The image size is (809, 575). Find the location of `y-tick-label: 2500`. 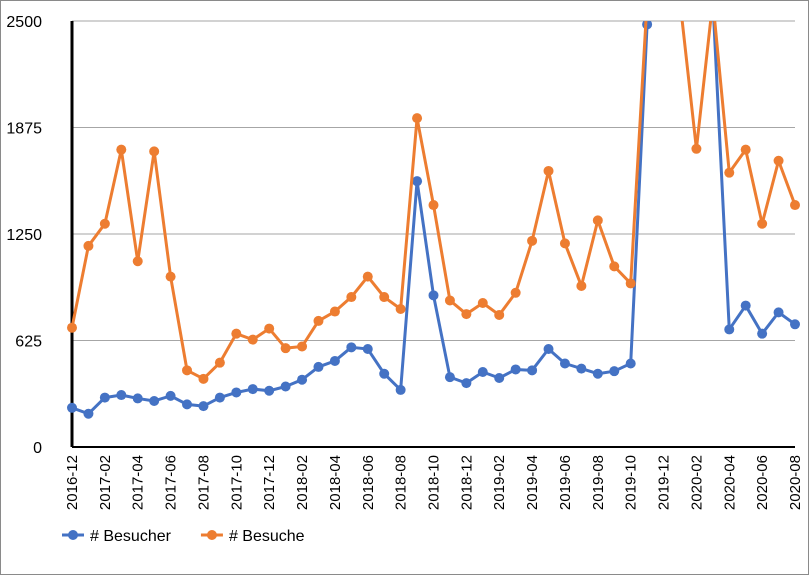

y-tick-label: 2500 is located at coordinates (24, 22).